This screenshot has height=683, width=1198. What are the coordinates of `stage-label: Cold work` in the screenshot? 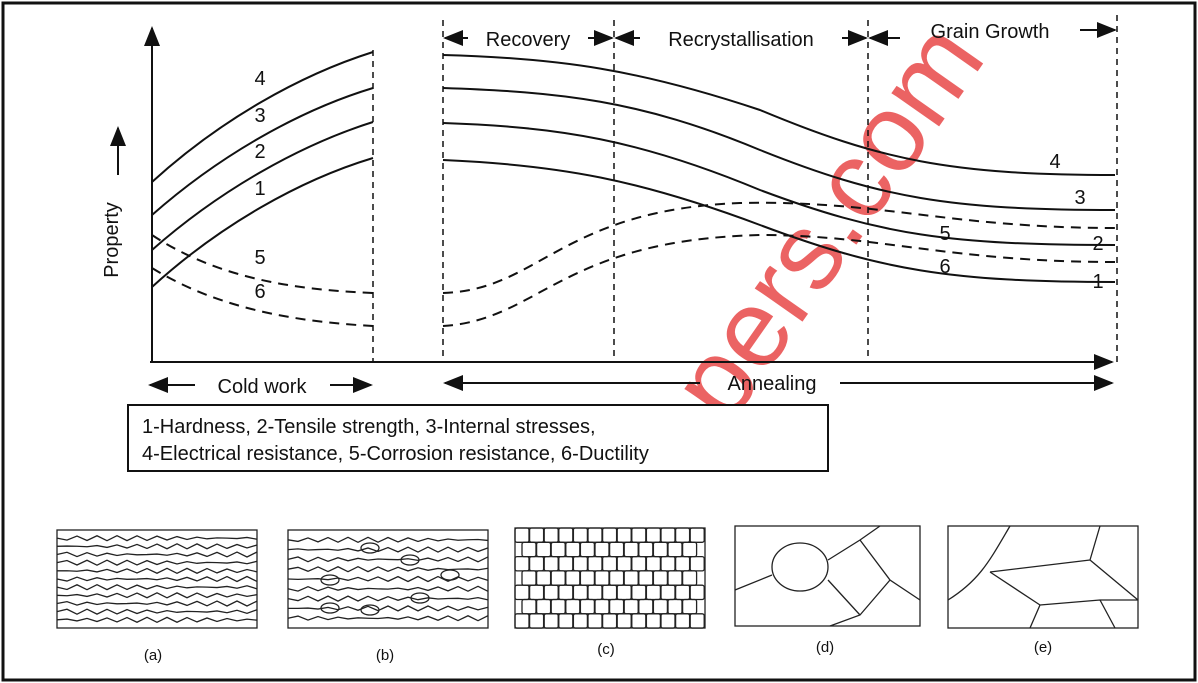 It's located at (263, 387).